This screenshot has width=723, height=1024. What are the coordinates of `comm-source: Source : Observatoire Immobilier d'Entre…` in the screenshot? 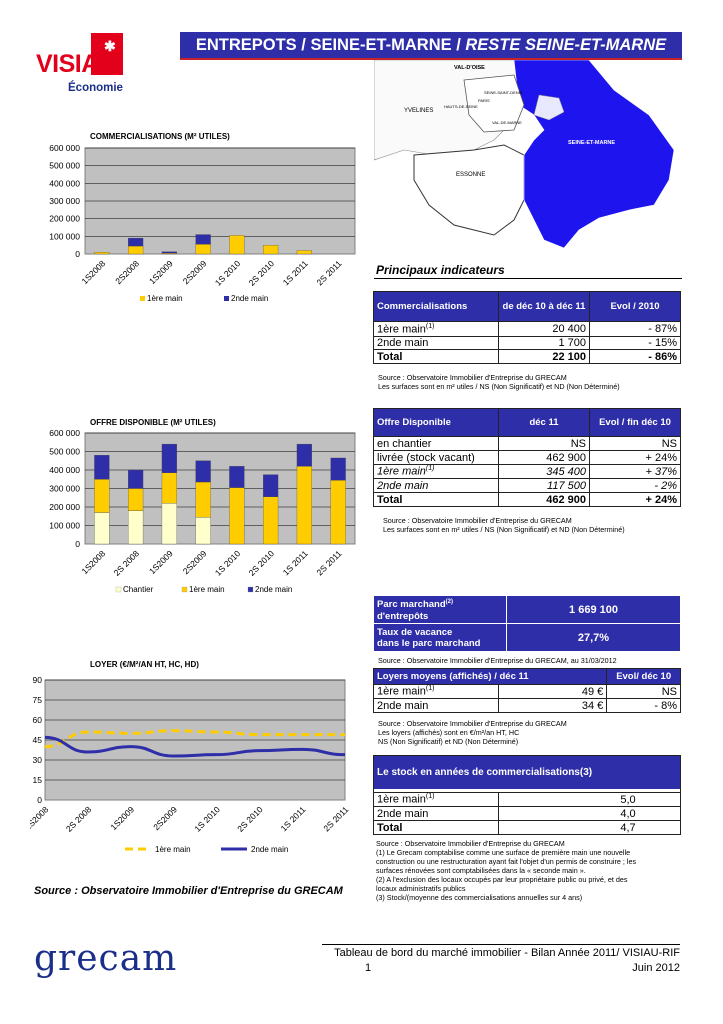 It's located at (499, 382).